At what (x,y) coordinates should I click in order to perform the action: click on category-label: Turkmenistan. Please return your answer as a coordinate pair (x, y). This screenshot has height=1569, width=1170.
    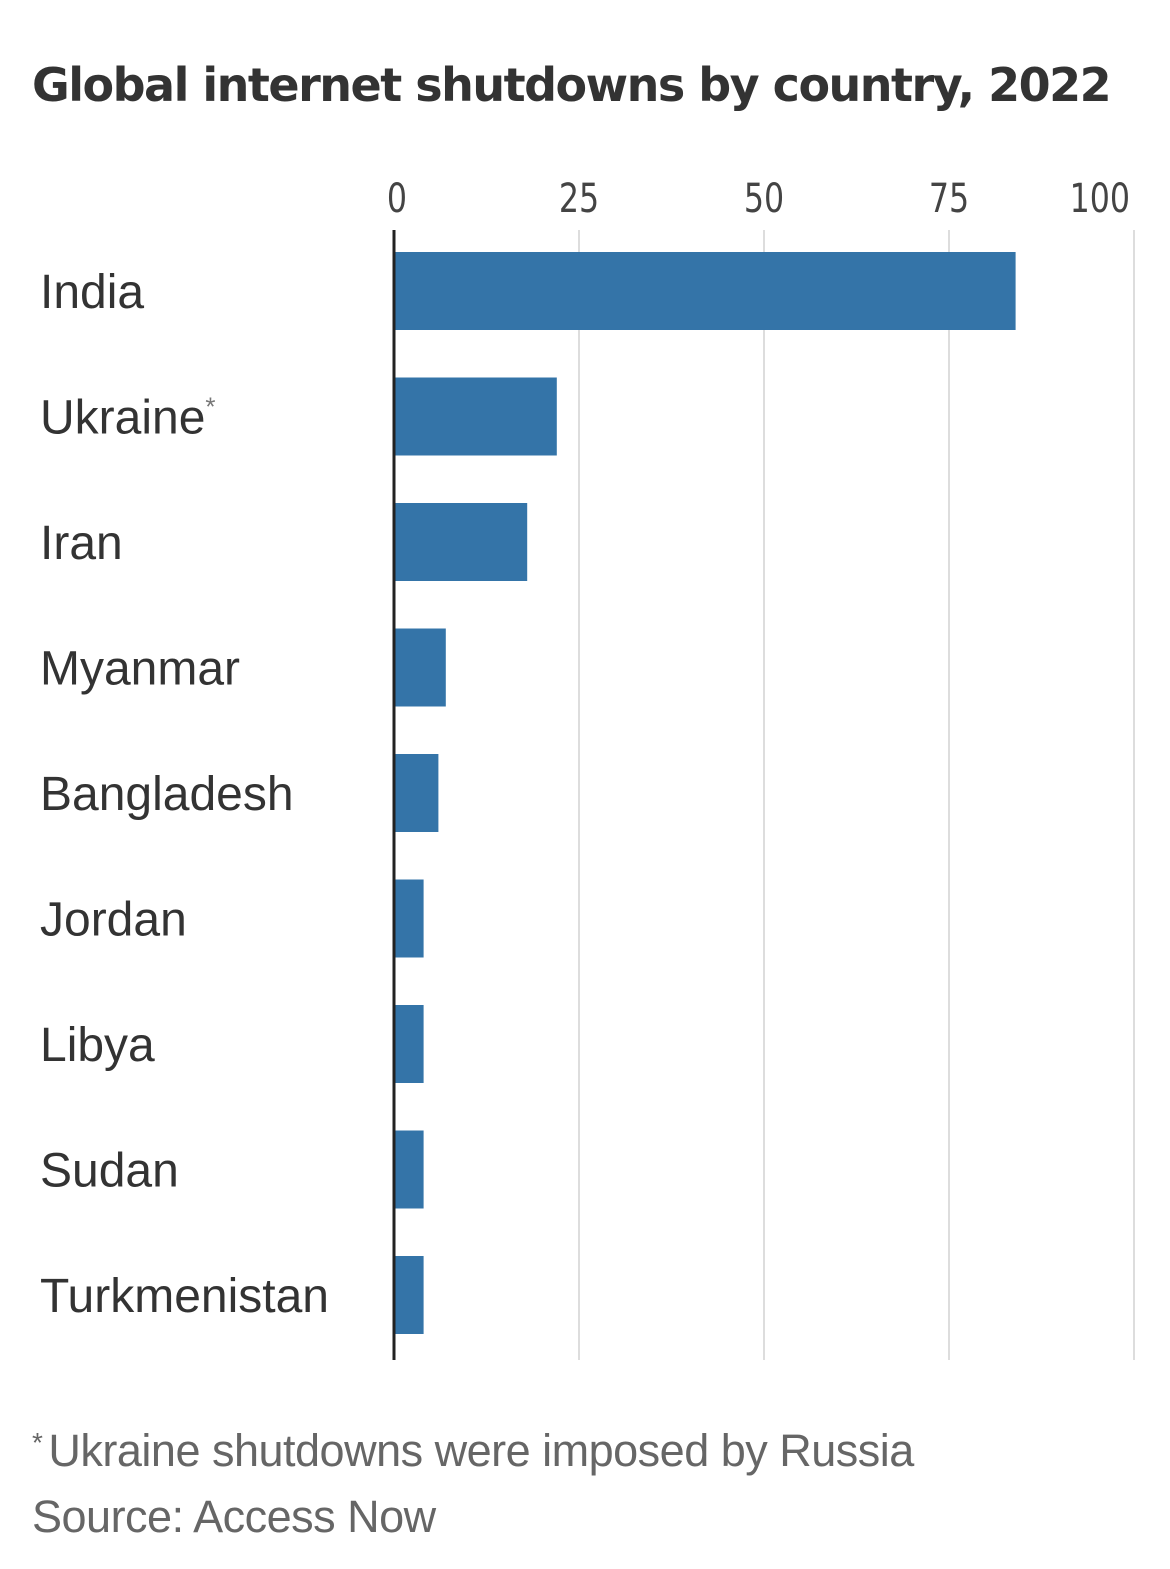
    Looking at the image, I should click on (184, 1296).